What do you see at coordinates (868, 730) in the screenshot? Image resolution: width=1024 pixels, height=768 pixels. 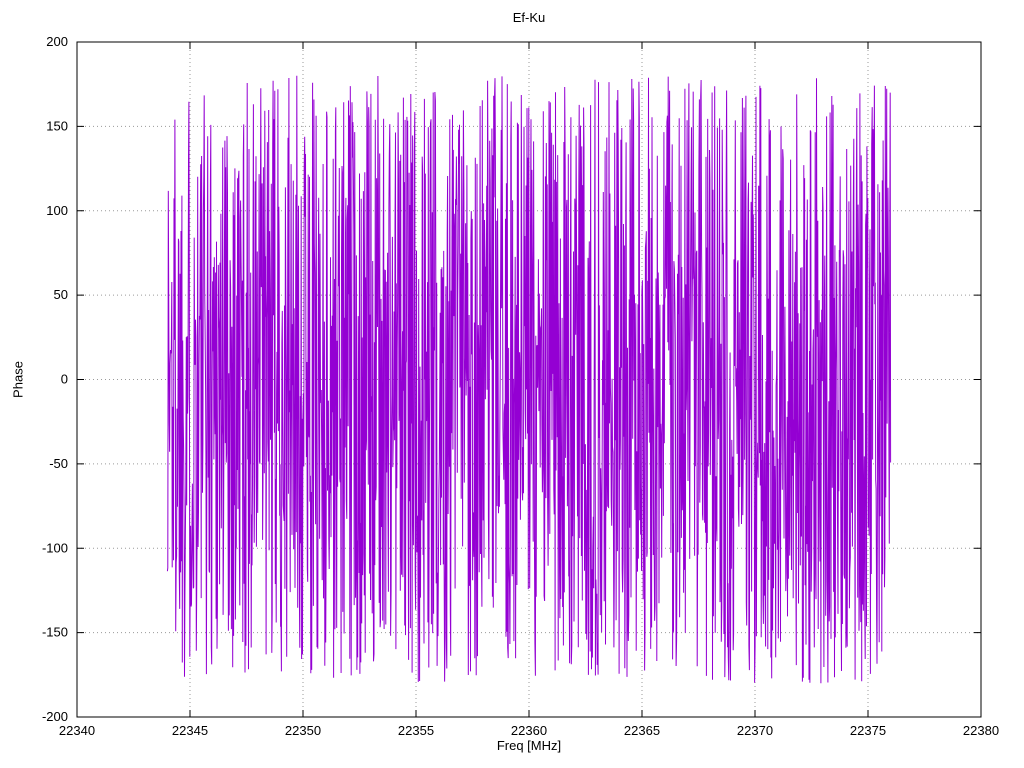 I see `x-tick-label: 22375` at bounding box center [868, 730].